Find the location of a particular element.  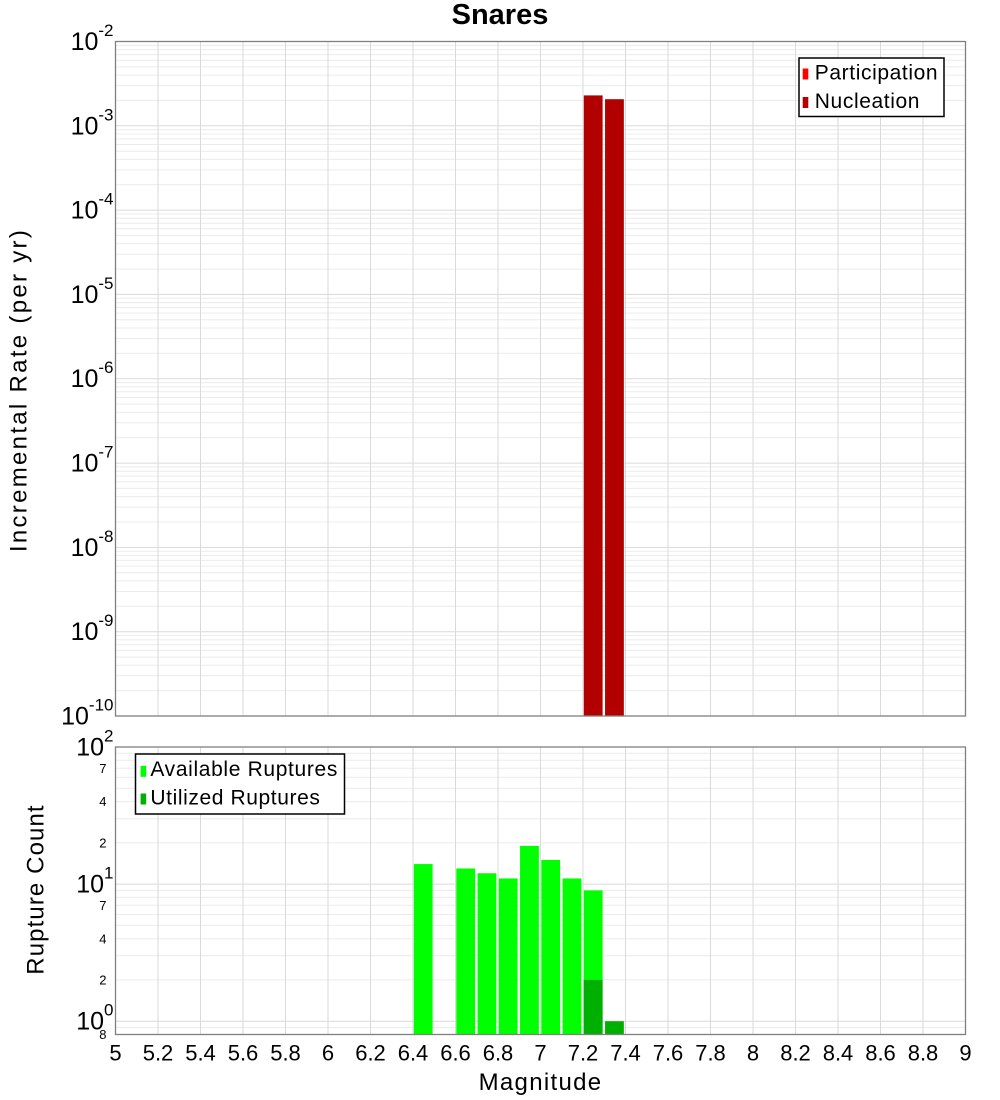

svg-text: 8.6 is located at coordinates (880, 1053).